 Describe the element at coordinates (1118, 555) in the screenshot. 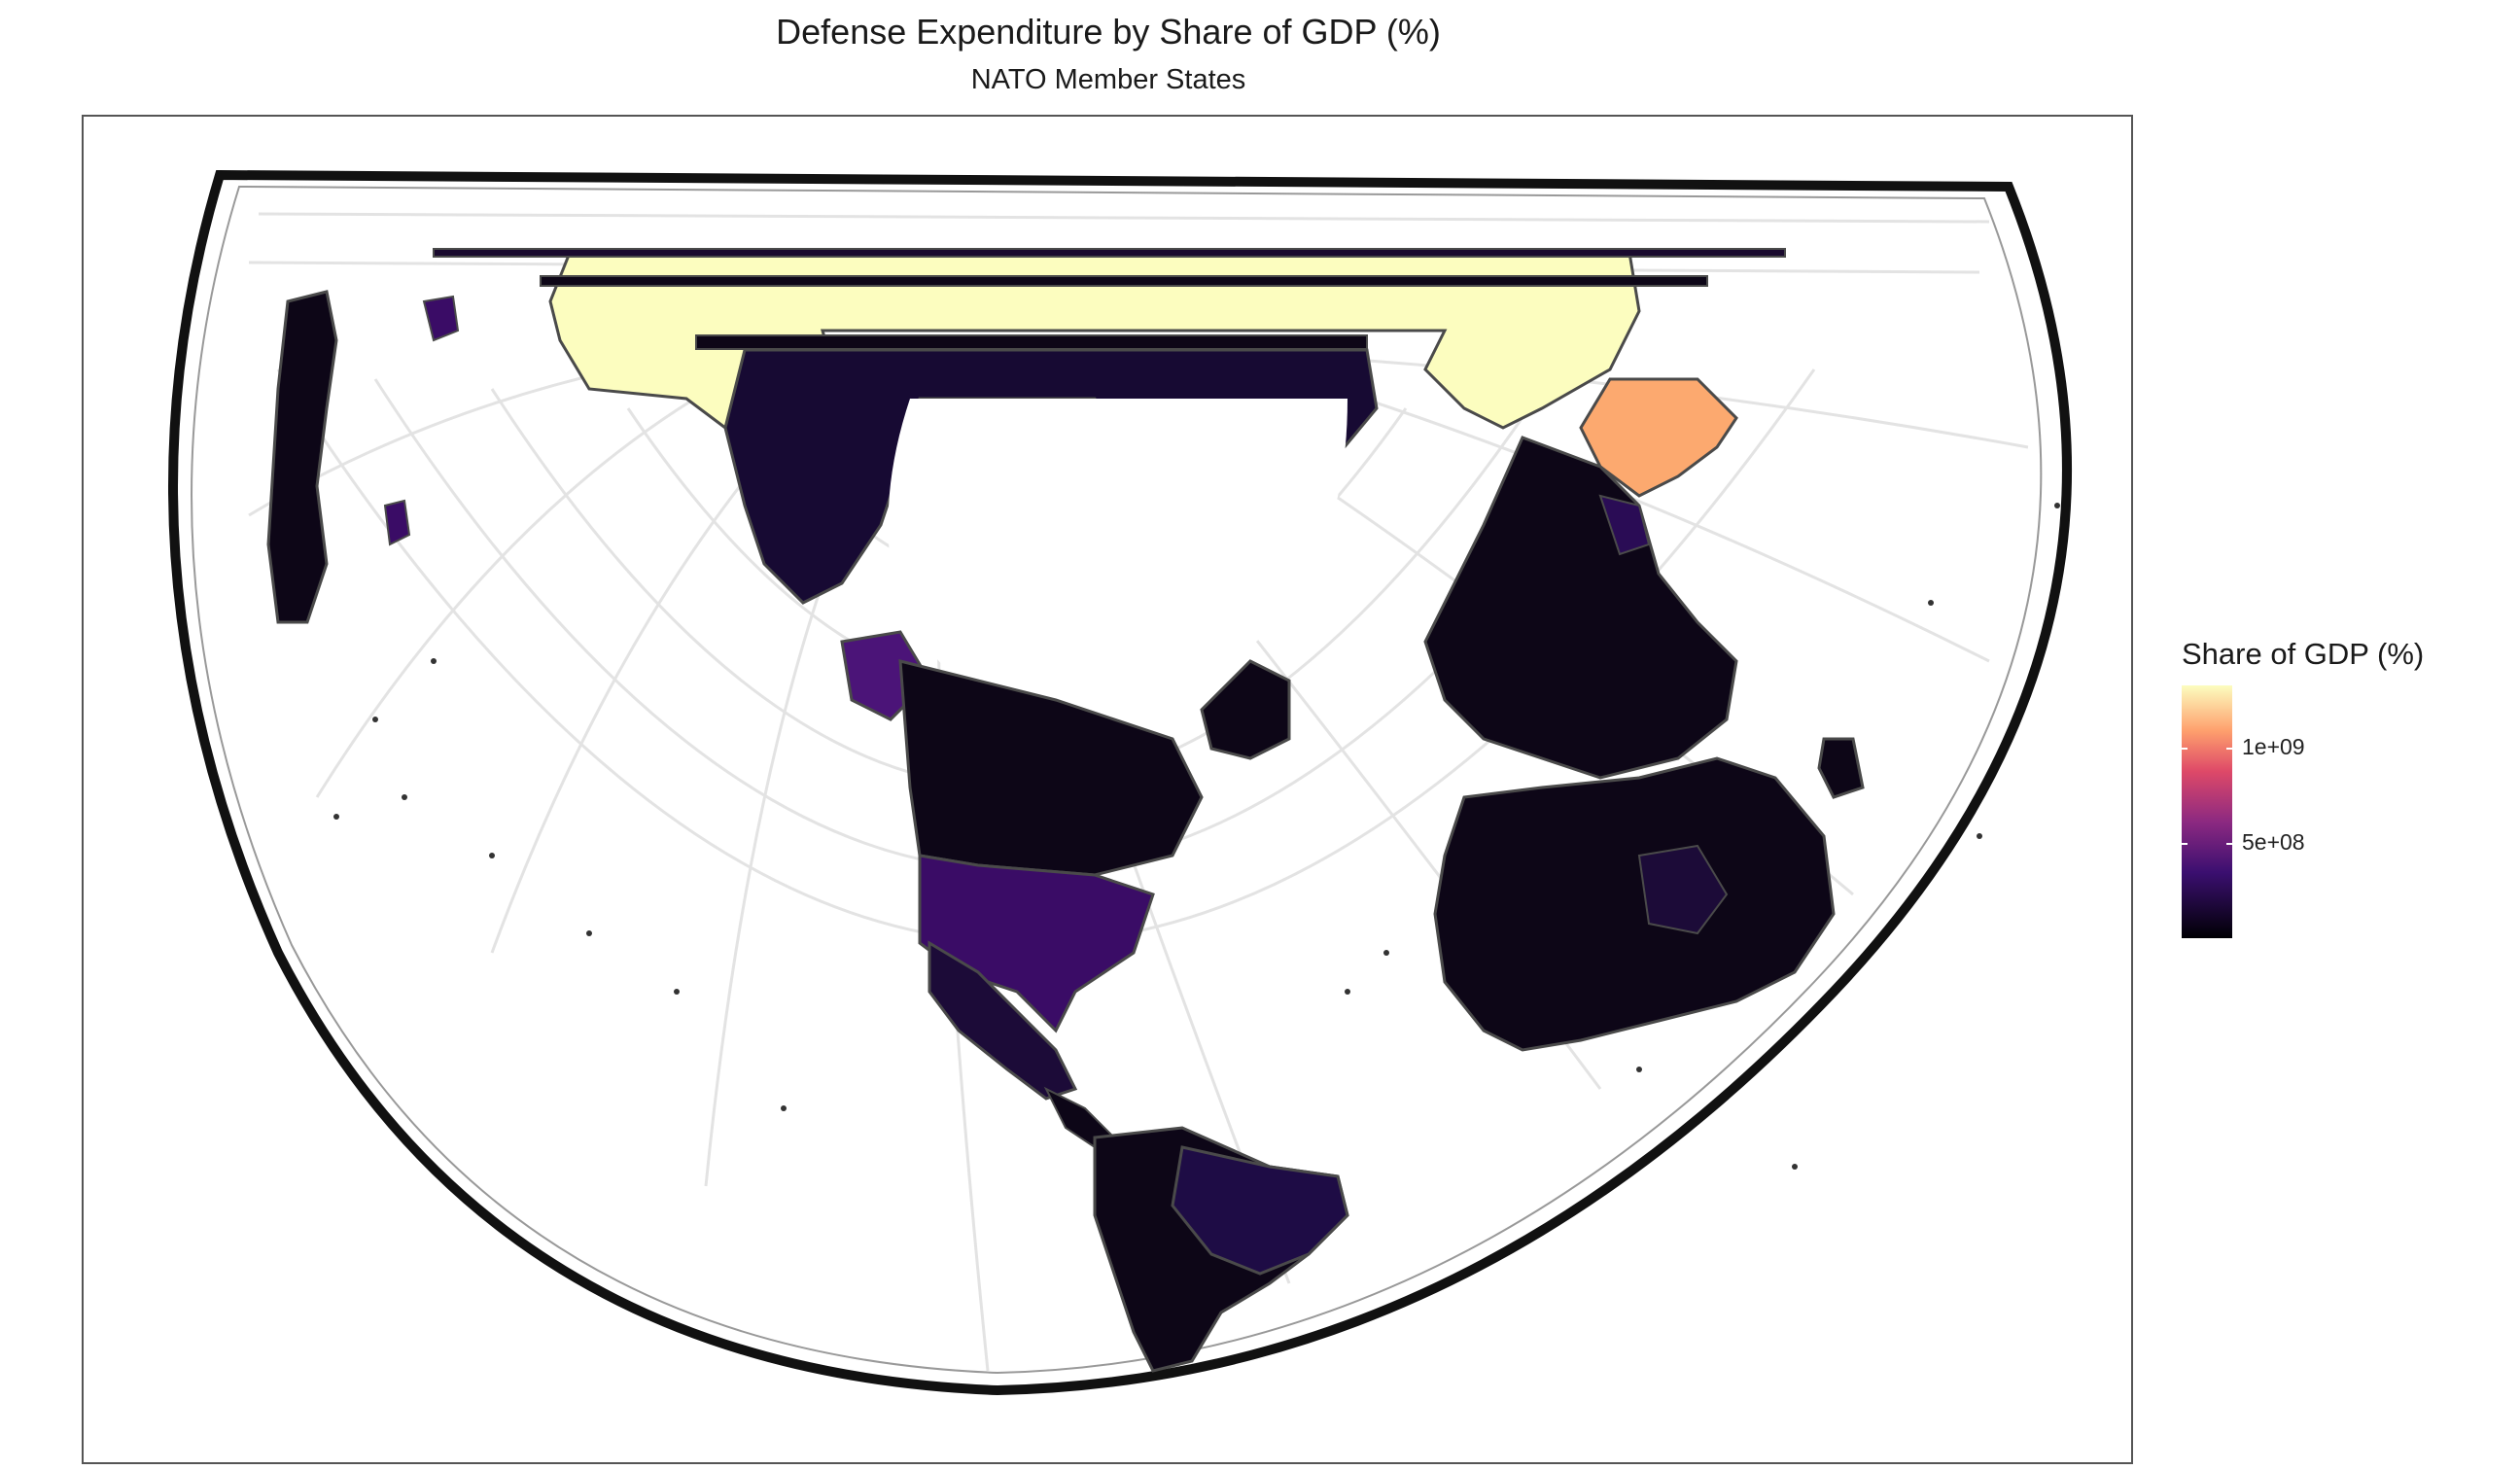

I see `polar-void` at that location.